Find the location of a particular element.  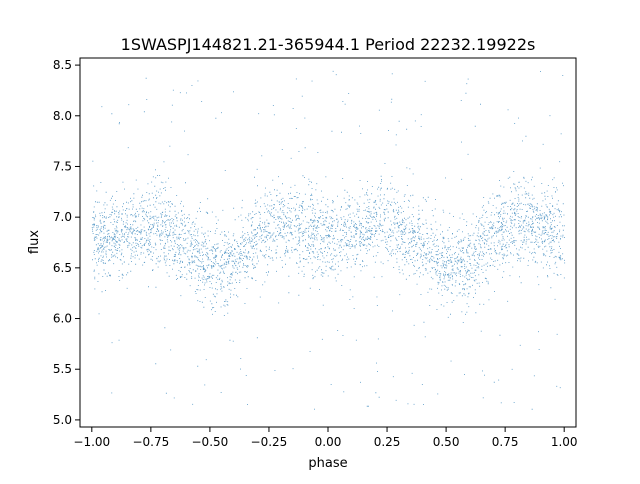

y-tick-label: 6.0 is located at coordinates (62, 319).